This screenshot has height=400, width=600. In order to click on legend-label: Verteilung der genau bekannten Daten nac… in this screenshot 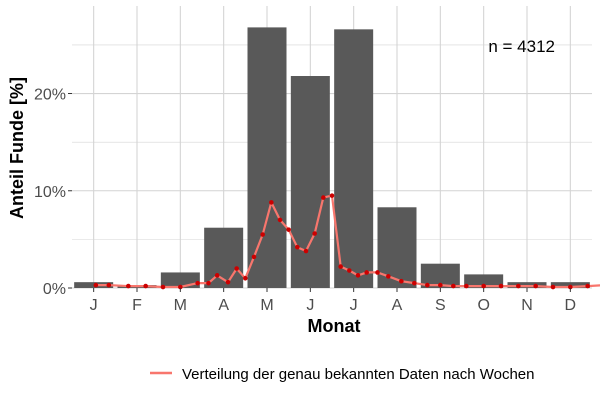, I will do `click(358, 374)`.